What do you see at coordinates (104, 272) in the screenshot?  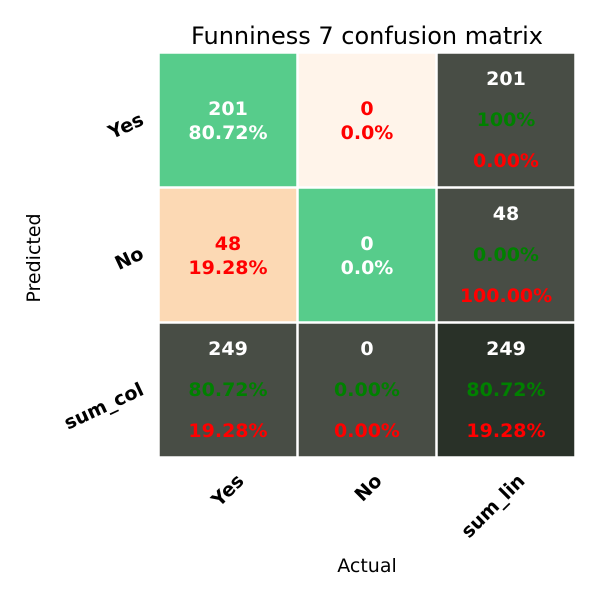 I see `y-tick-labels: Yes No sum_col` at bounding box center [104, 272].